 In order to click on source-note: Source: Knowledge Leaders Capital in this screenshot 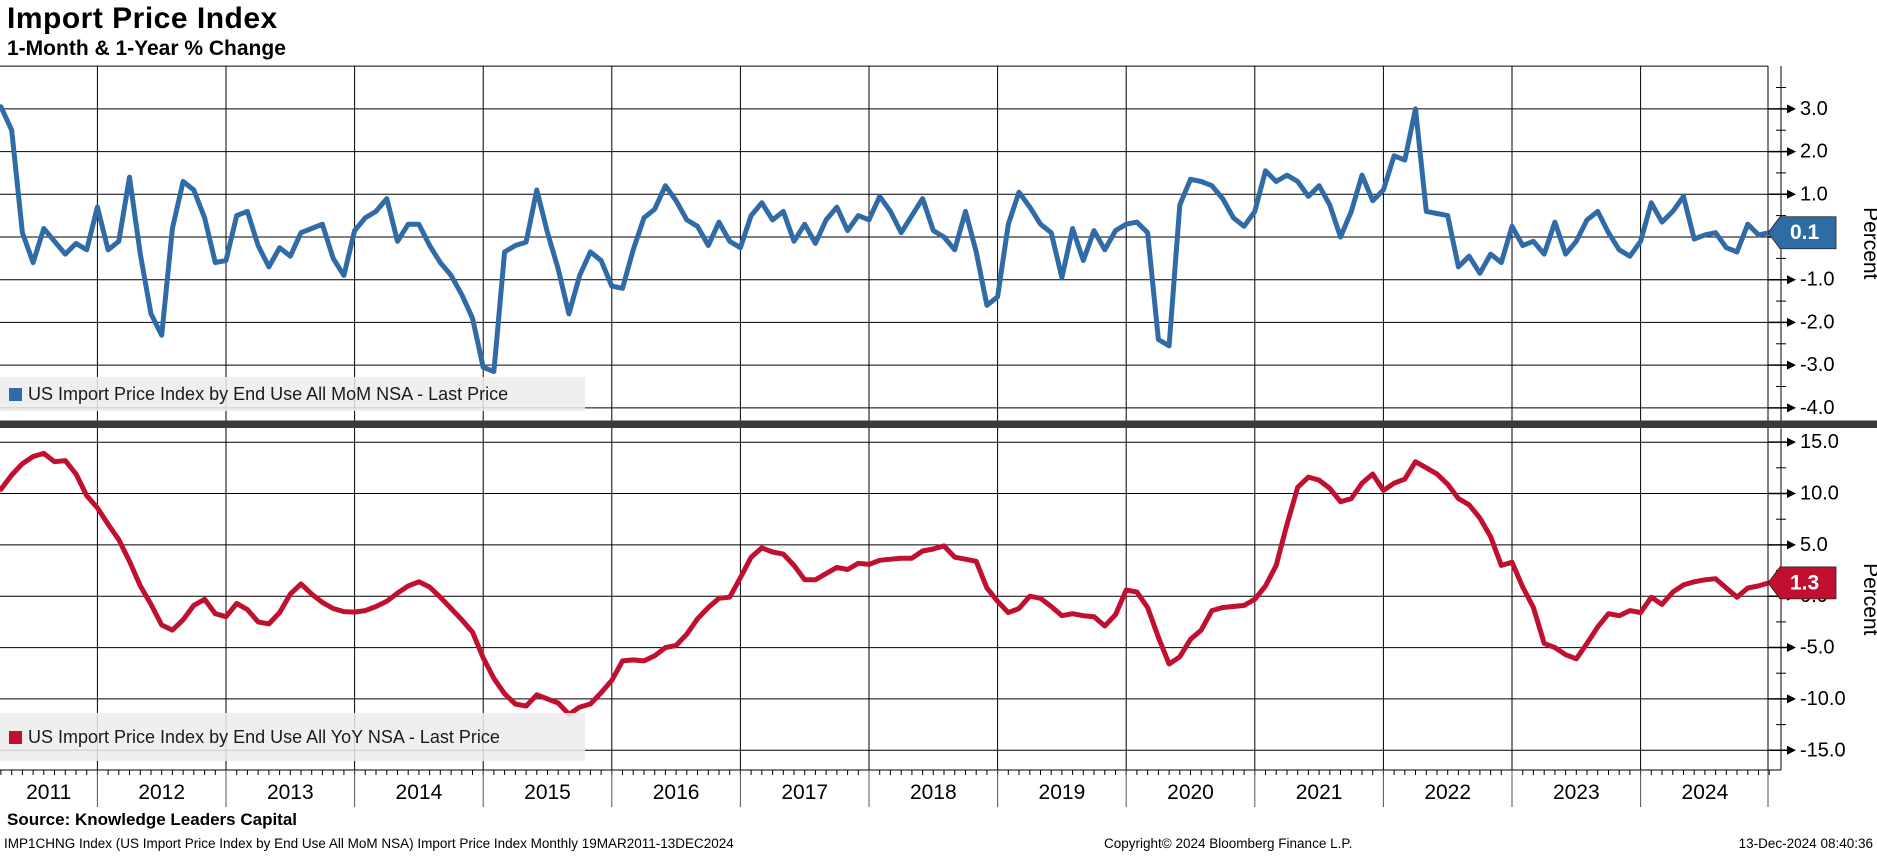, I will do `click(152, 819)`.